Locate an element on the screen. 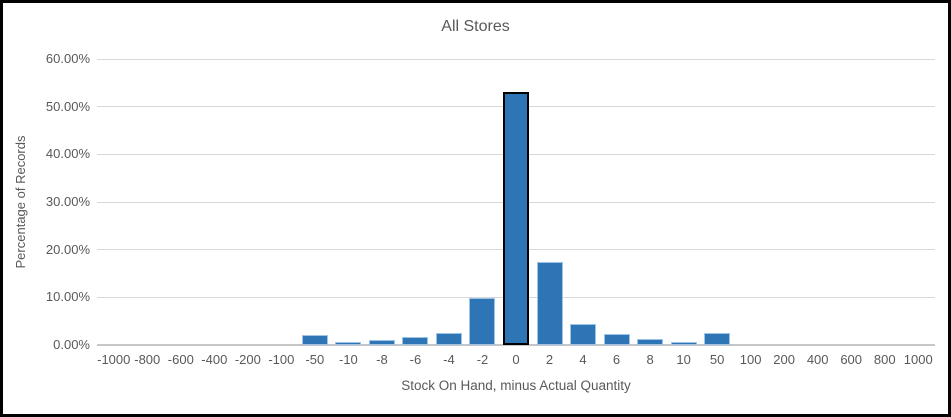 This screenshot has height=417, width=951. x-tick-label: 600 is located at coordinates (851, 359).